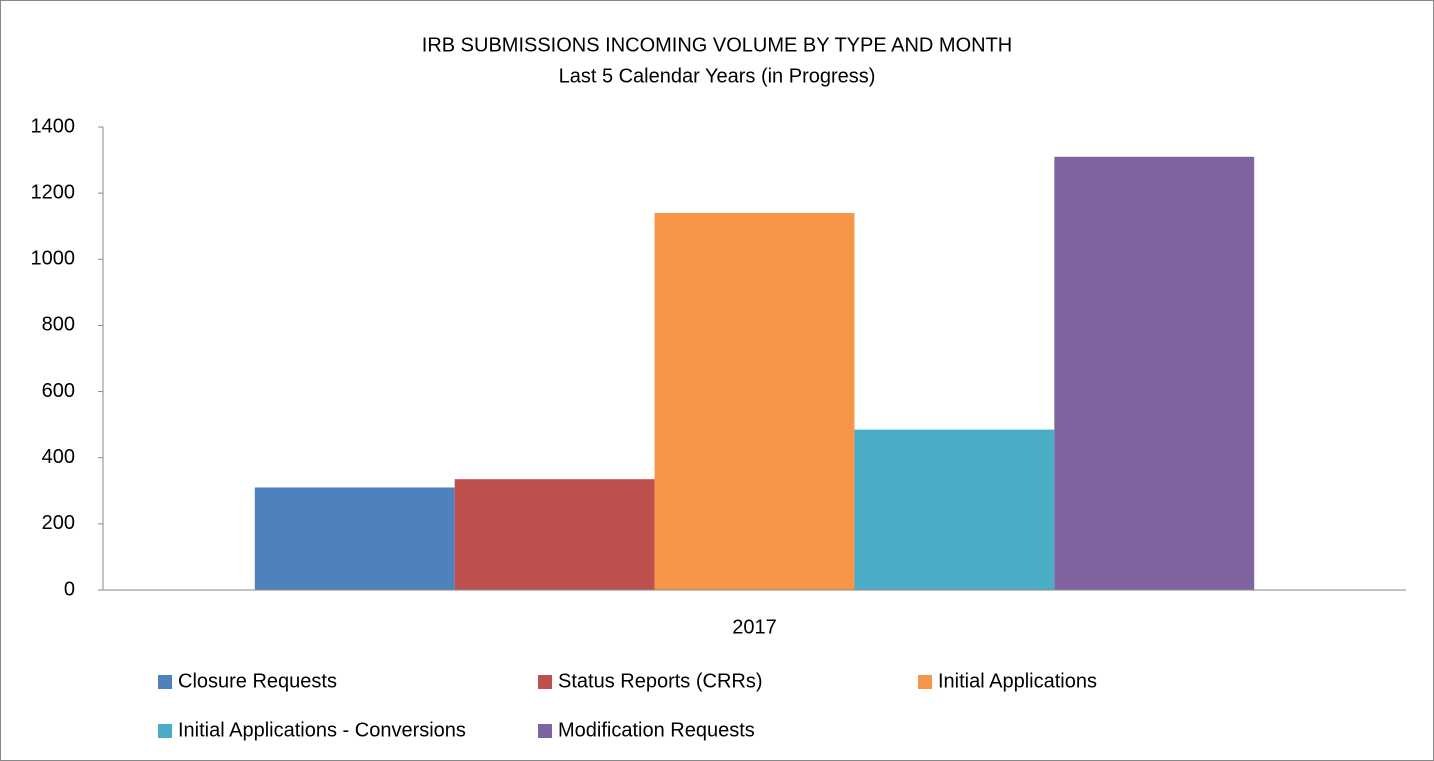  I want to click on y-tick-label: 0, so click(69, 589).